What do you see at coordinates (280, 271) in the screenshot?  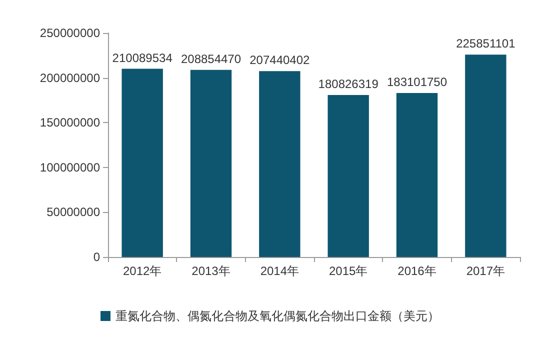 I see `x-tick-label: 2014年` at bounding box center [280, 271].